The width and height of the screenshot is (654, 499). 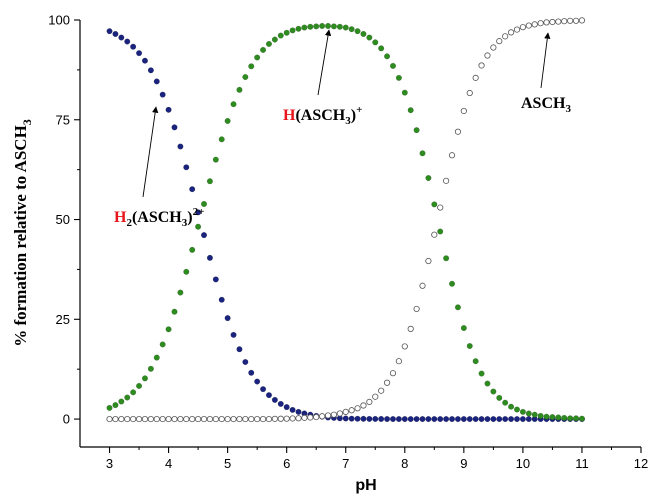 I want to click on y-ticks: 0 25 50 75 100, so click(x=64, y=220).